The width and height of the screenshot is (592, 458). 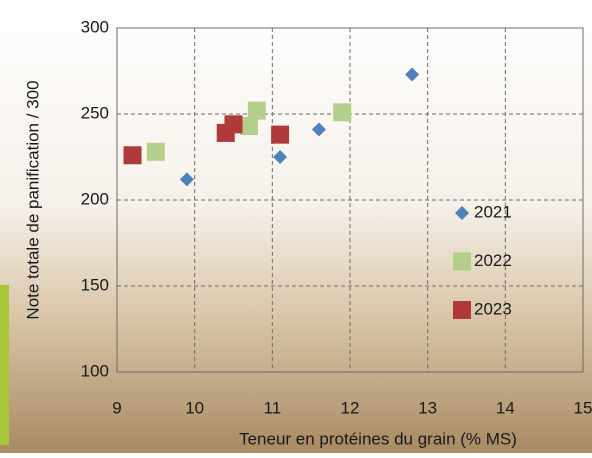 I want to click on legend-label: 2021, so click(x=493, y=211).